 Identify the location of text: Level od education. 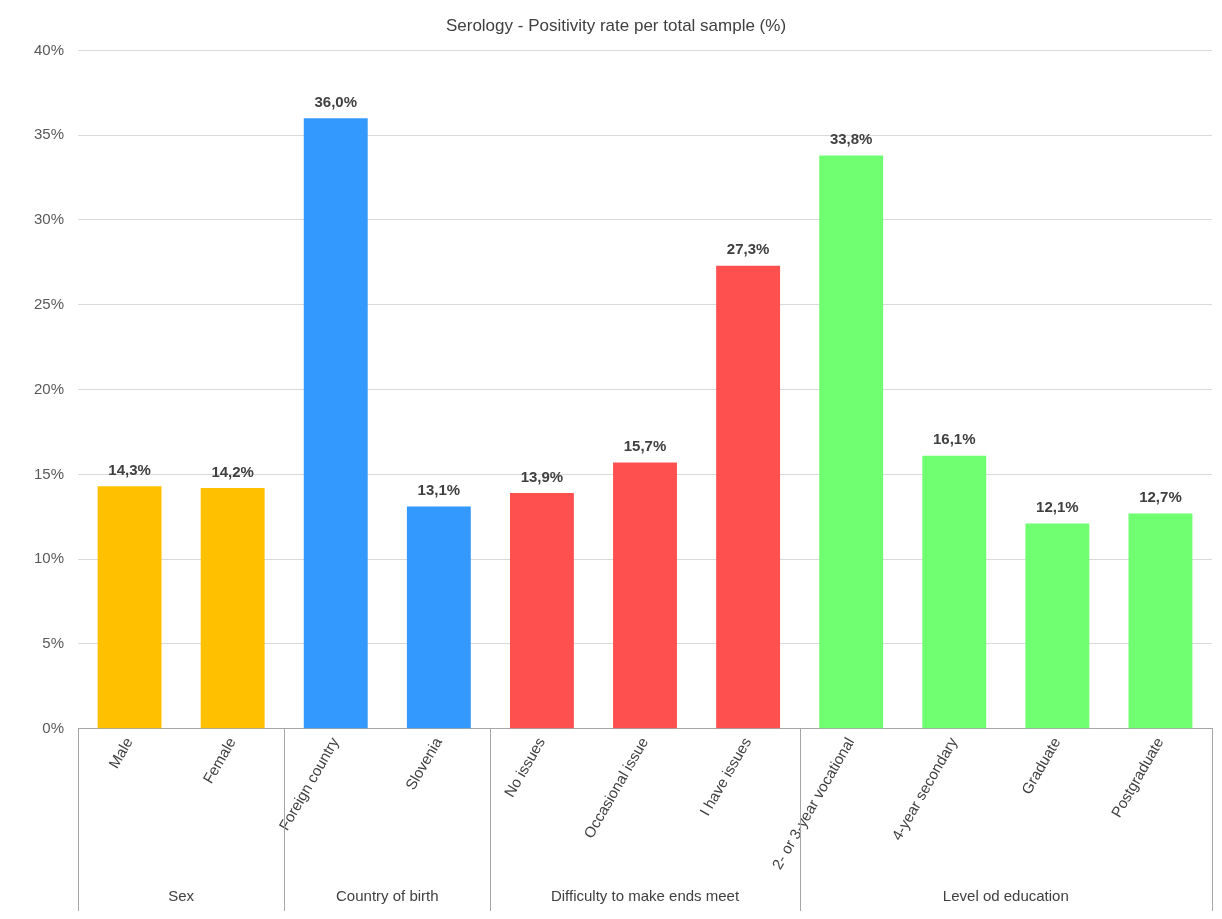
(1005, 896).